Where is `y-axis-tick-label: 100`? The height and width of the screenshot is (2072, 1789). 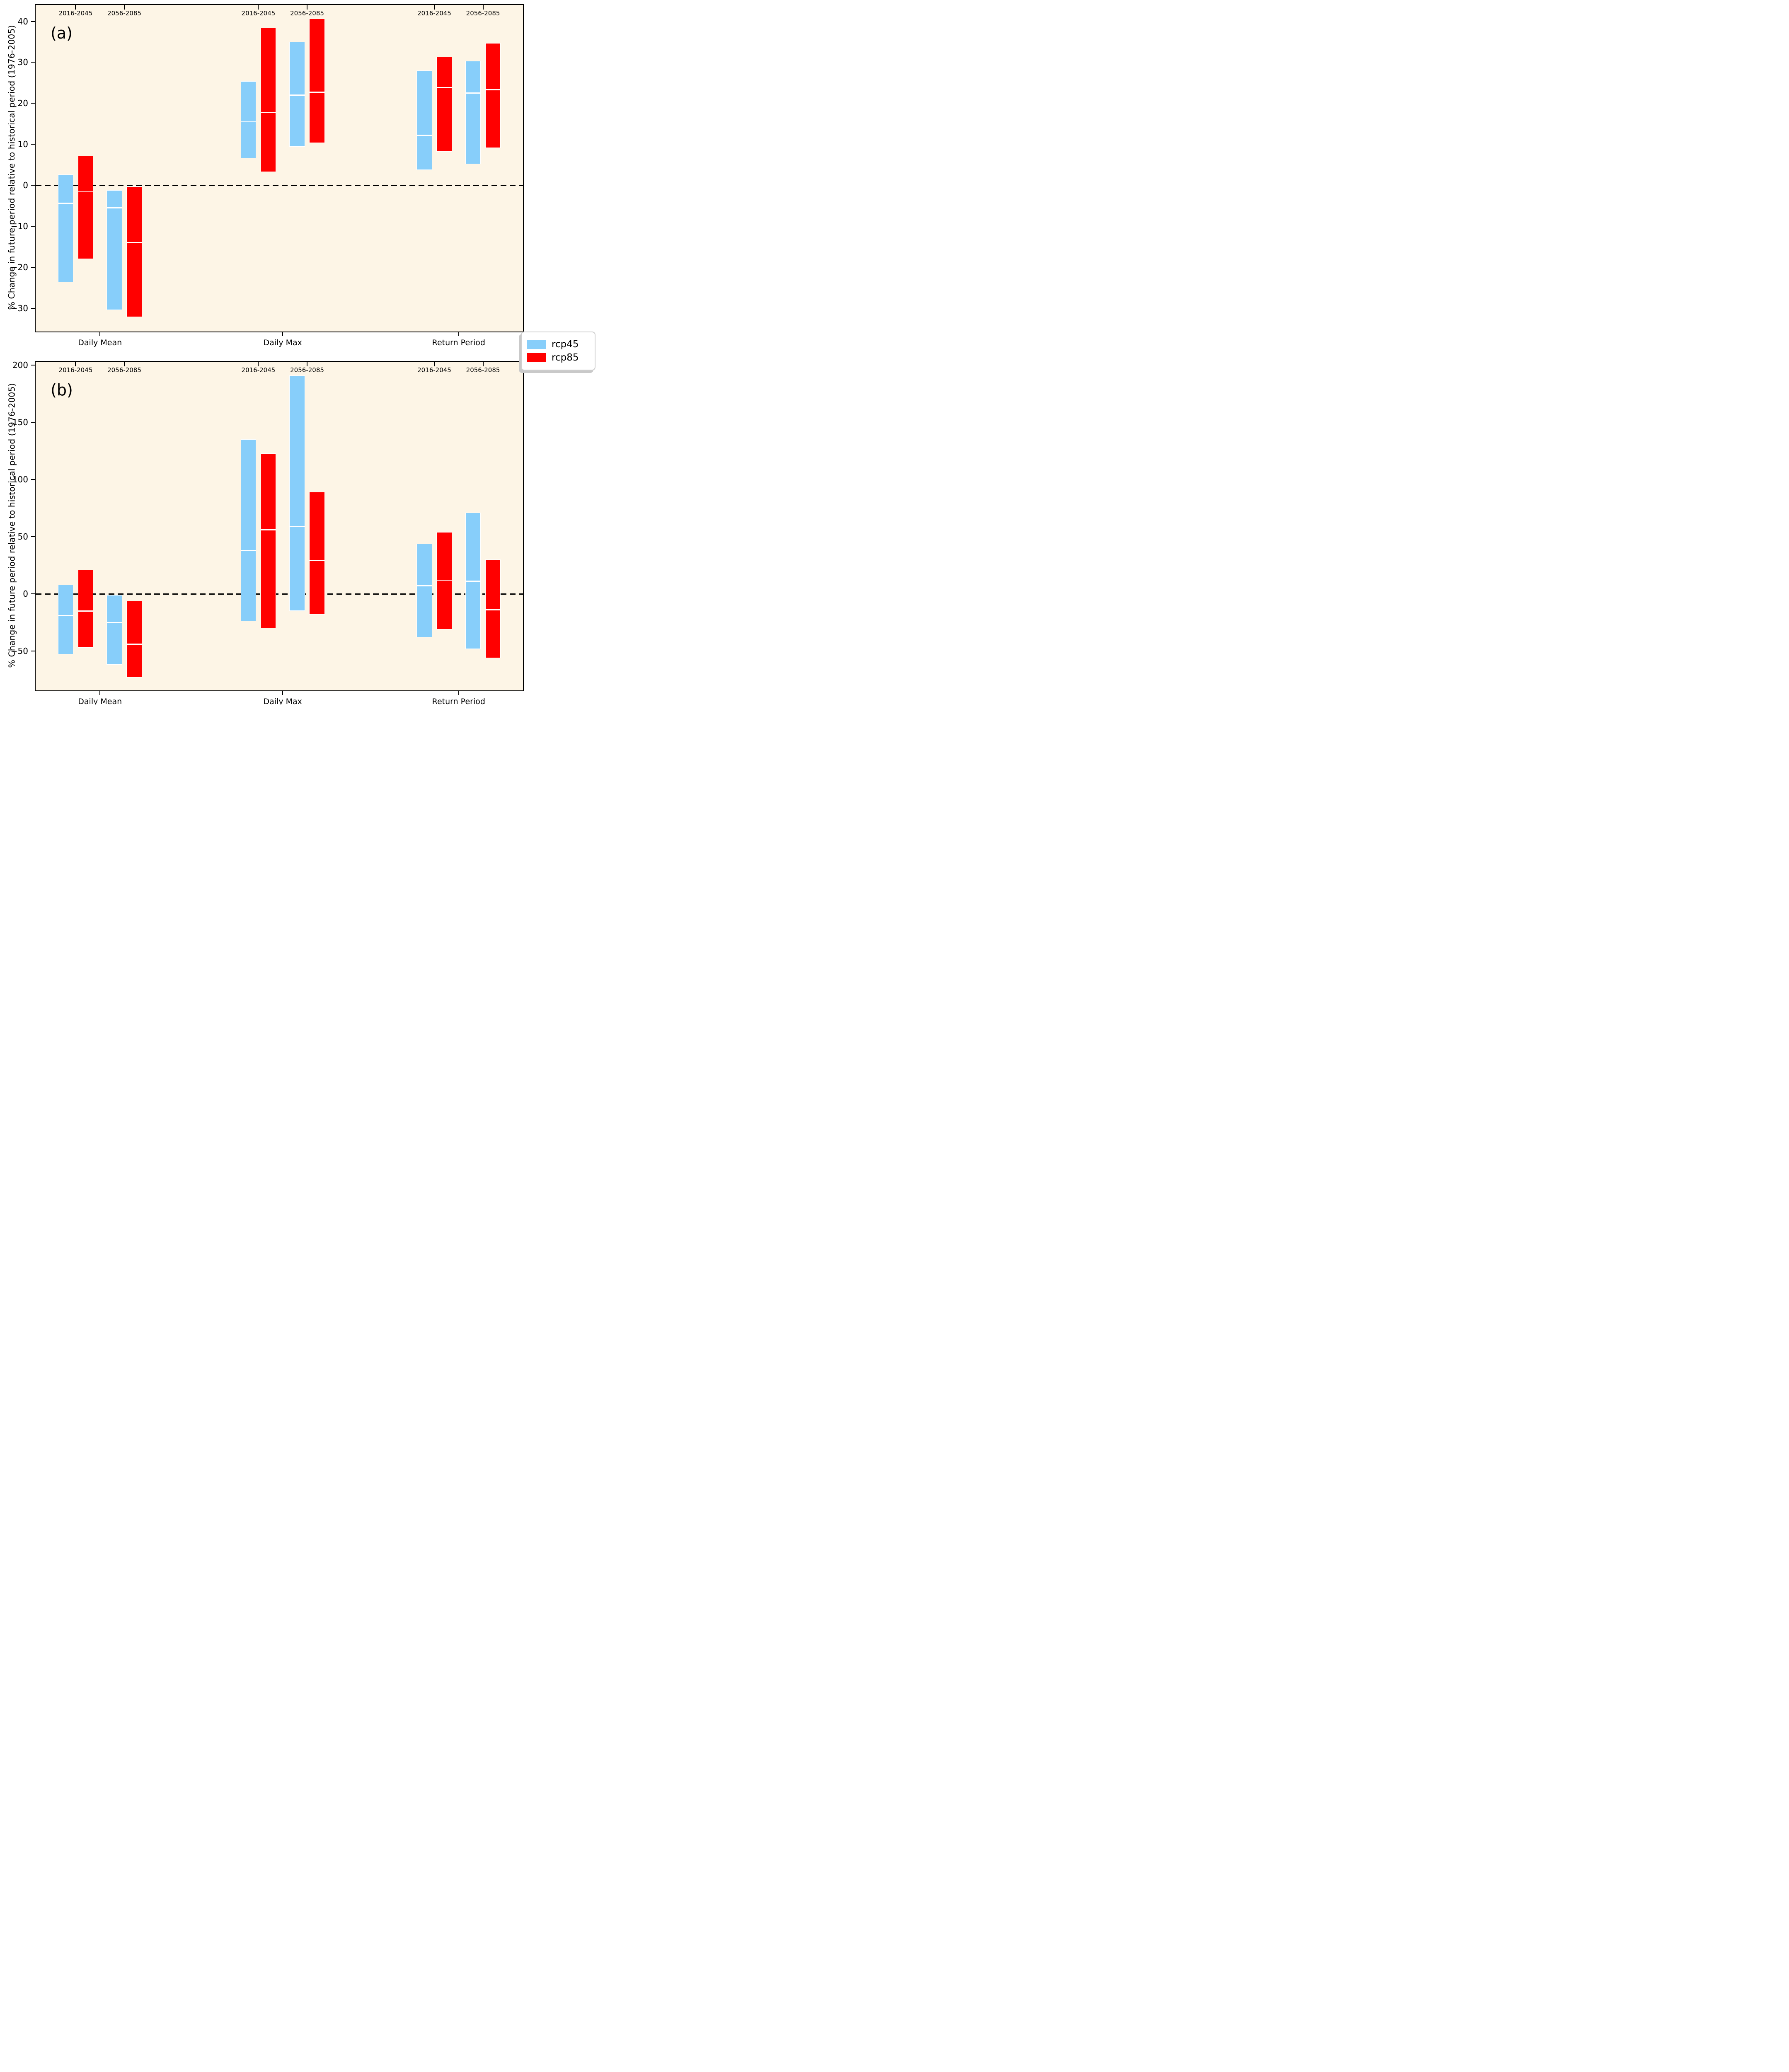
y-axis-tick-label: 100 is located at coordinates (20, 479).